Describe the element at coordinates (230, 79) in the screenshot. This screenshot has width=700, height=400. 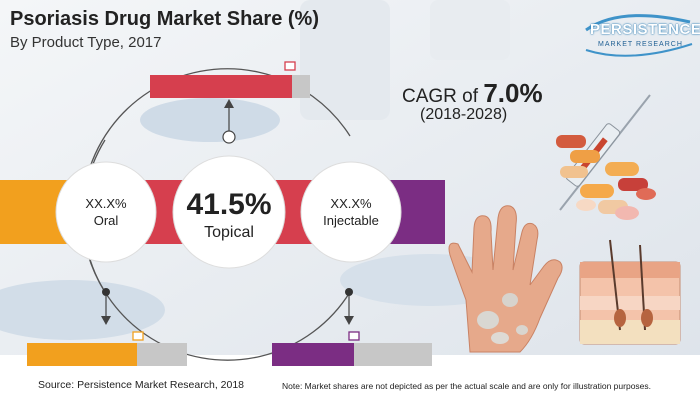
I see `share-bar-topical` at that location.